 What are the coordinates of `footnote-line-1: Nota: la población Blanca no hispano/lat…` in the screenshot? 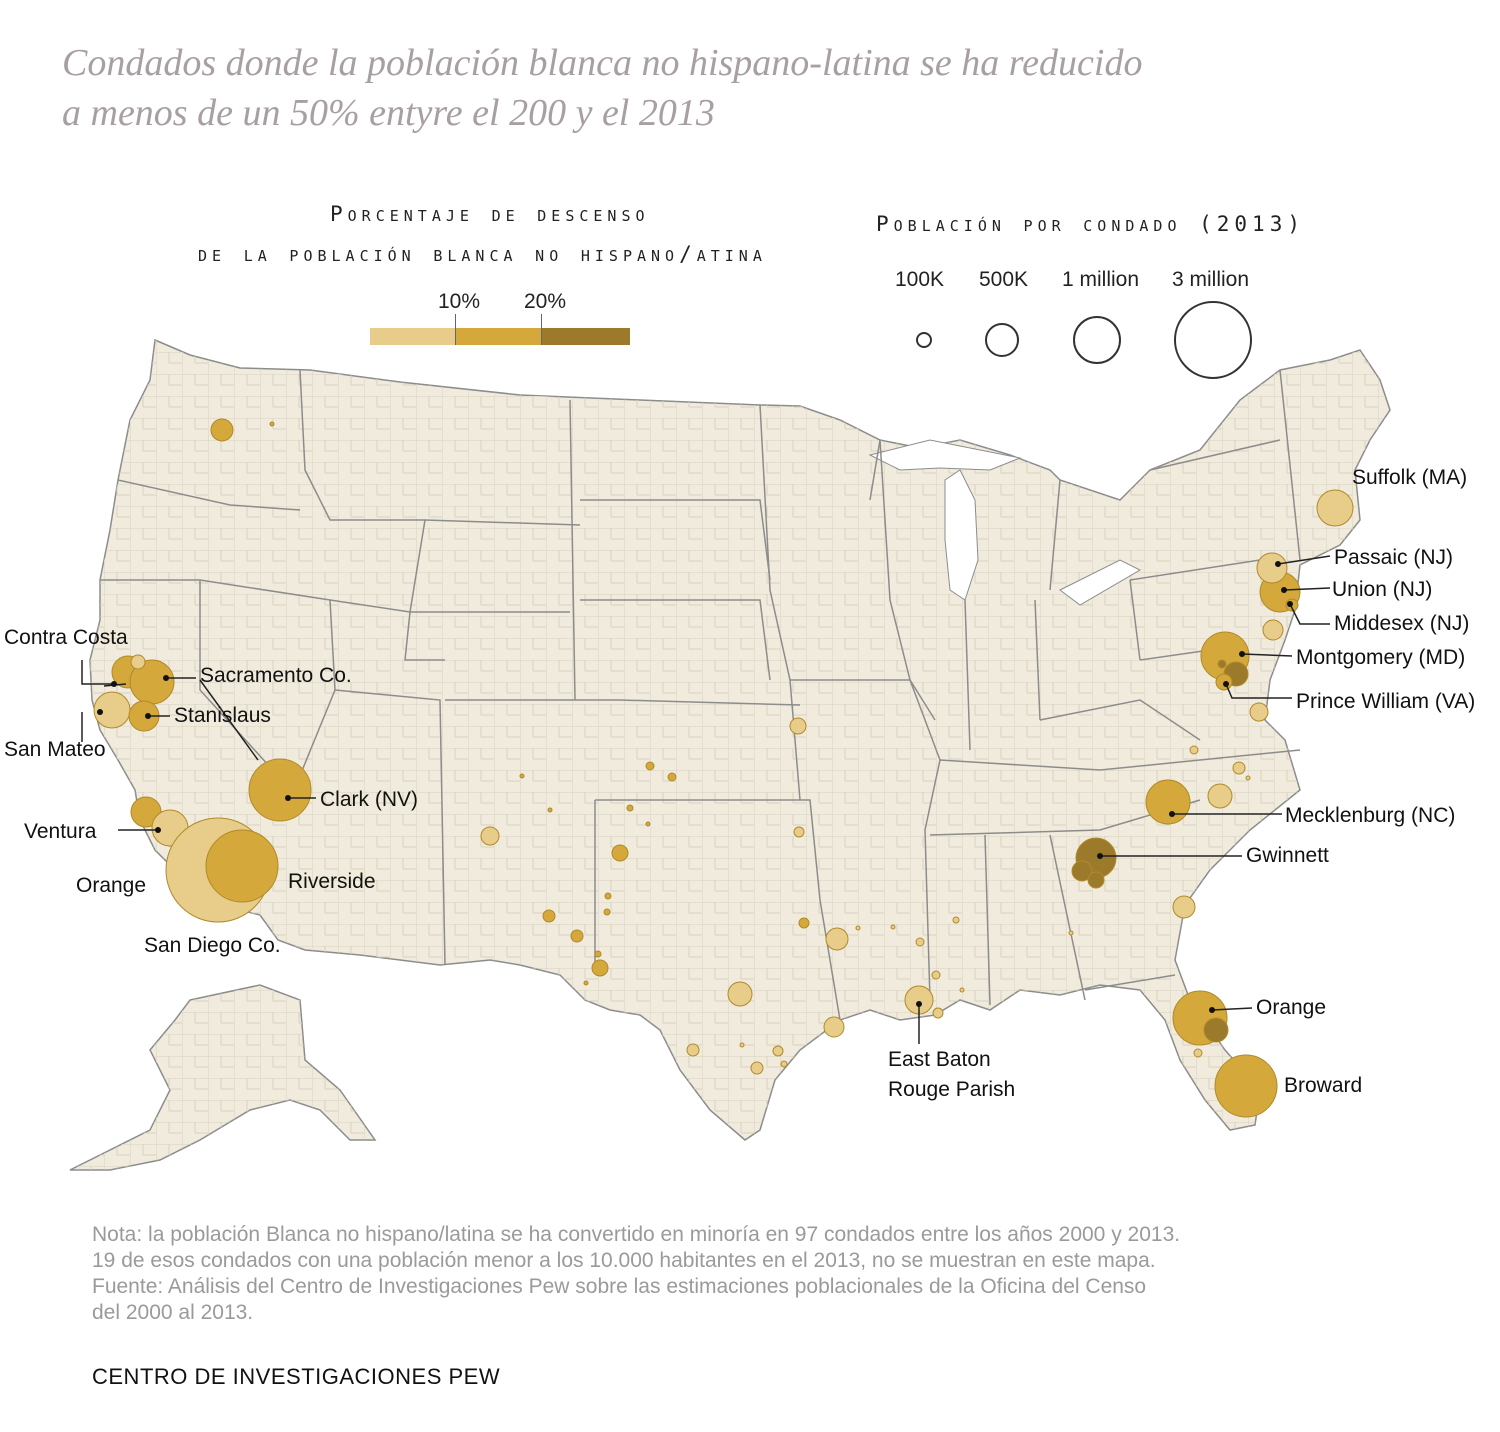 It's located at (636, 1234).